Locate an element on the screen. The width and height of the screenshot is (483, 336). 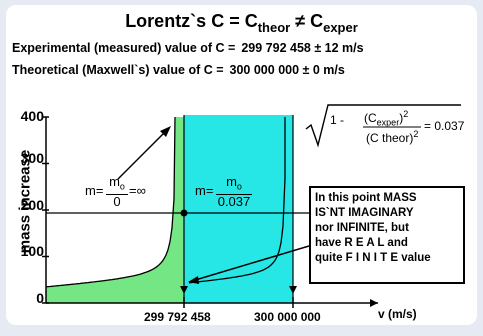
x-axis-arrowhead is located at coordinates (374, 303).